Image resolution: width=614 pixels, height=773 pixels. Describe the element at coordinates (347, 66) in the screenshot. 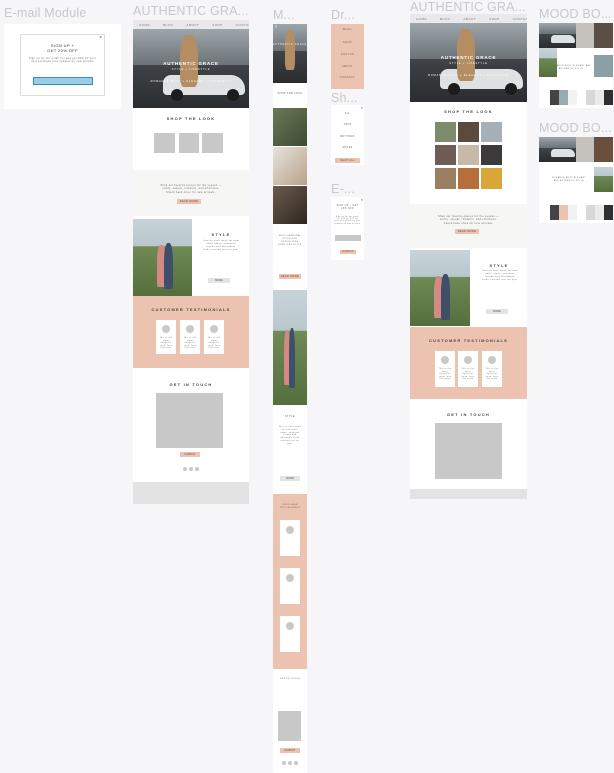

I see `dropdown-item-about: ABOUT` at that location.